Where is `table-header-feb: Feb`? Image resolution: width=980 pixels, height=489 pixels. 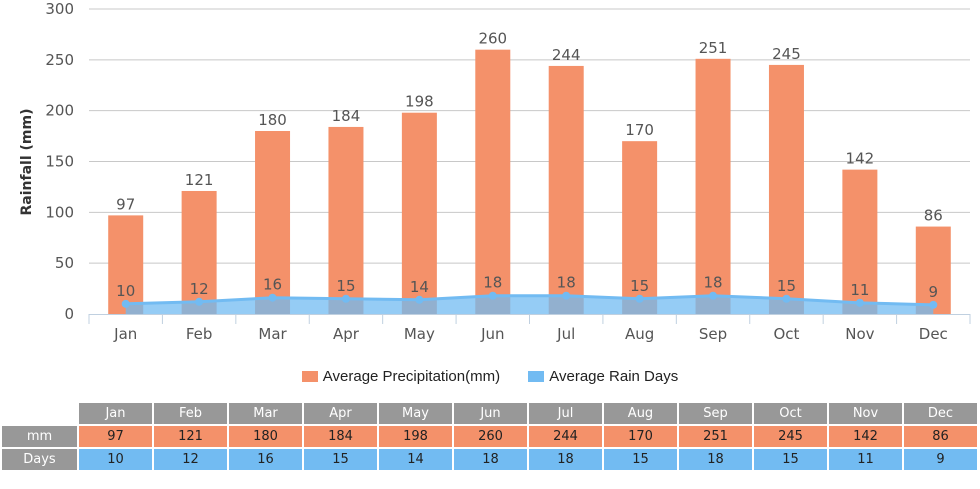
table-header-feb: Feb is located at coordinates (190, 413).